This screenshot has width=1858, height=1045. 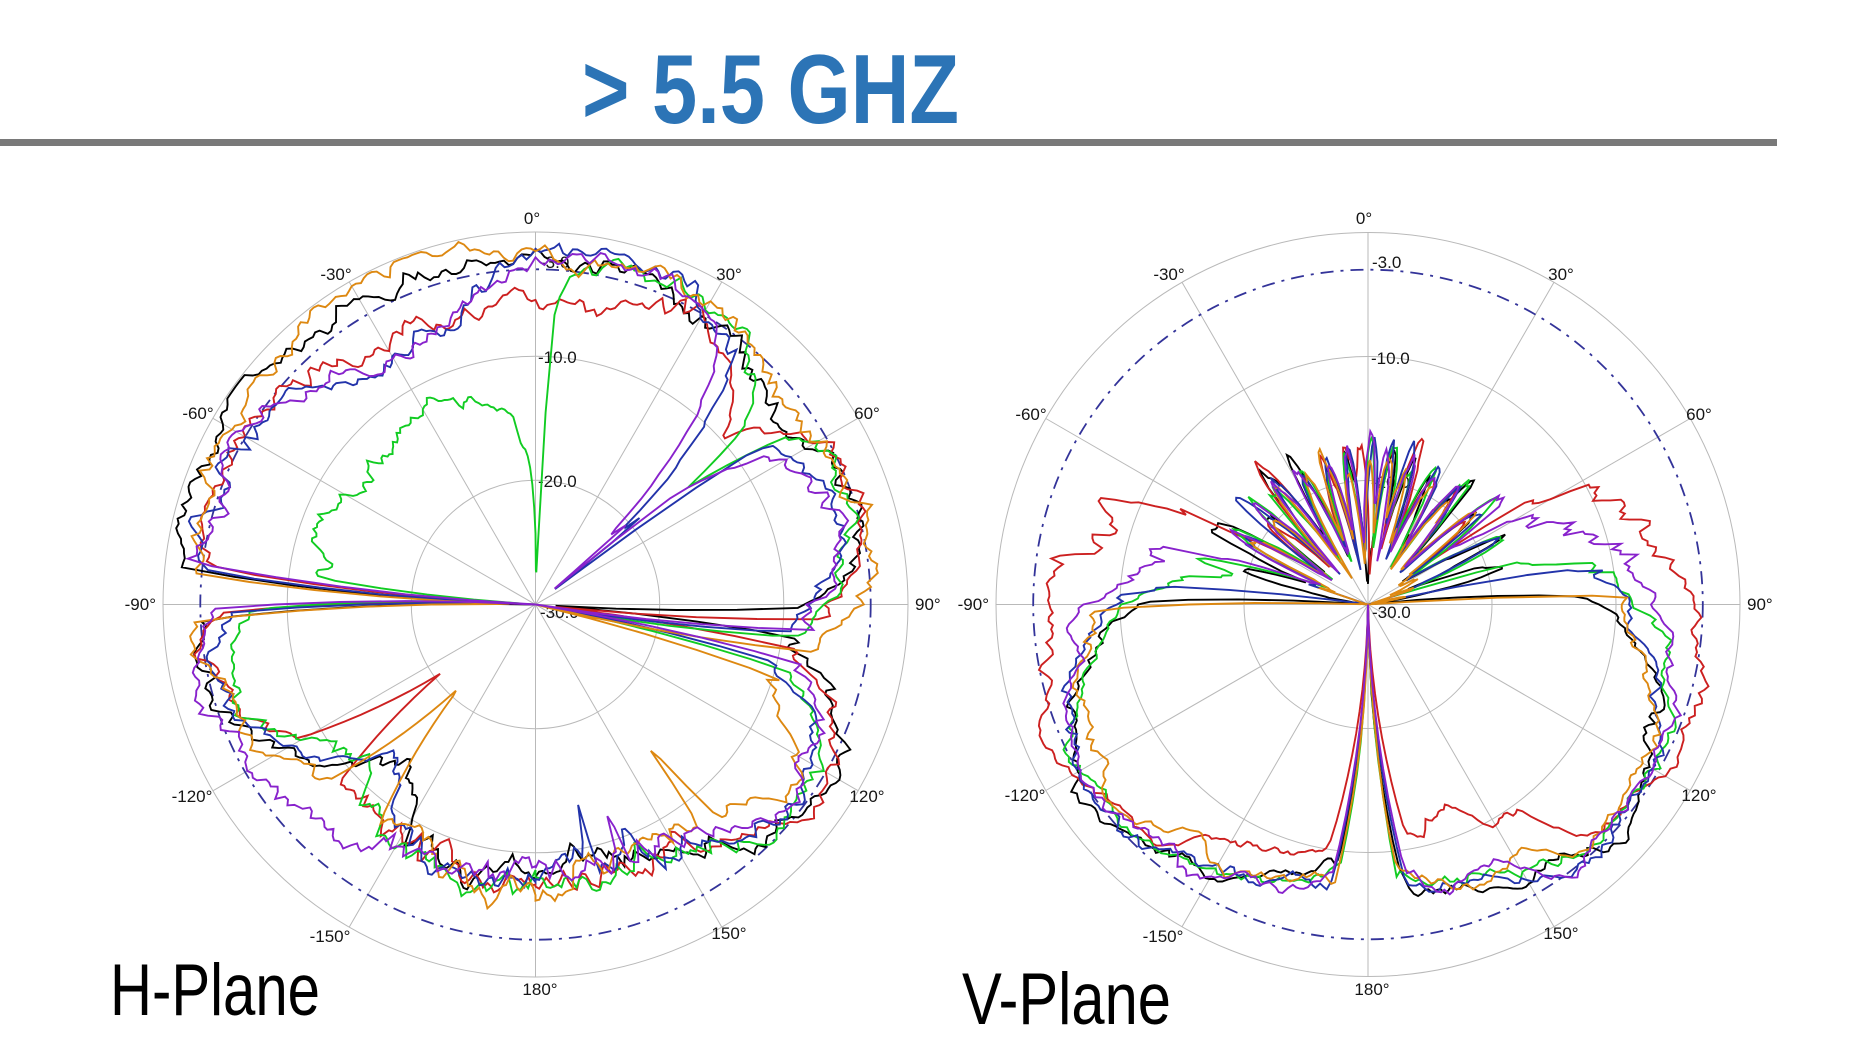 What do you see at coordinates (1386, 262) in the screenshot?
I see `svg-text: -3.0` at bounding box center [1386, 262].